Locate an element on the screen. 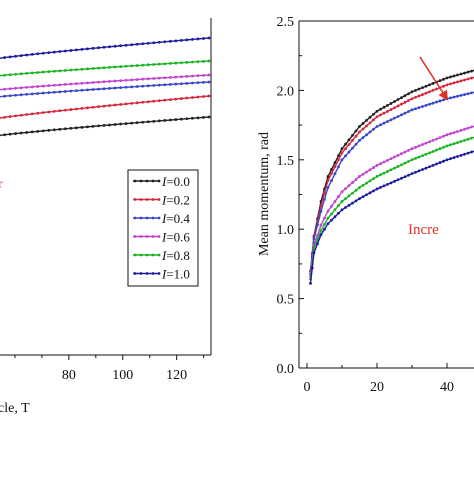  right-y-tick-label: 0.5 is located at coordinates (286, 300).